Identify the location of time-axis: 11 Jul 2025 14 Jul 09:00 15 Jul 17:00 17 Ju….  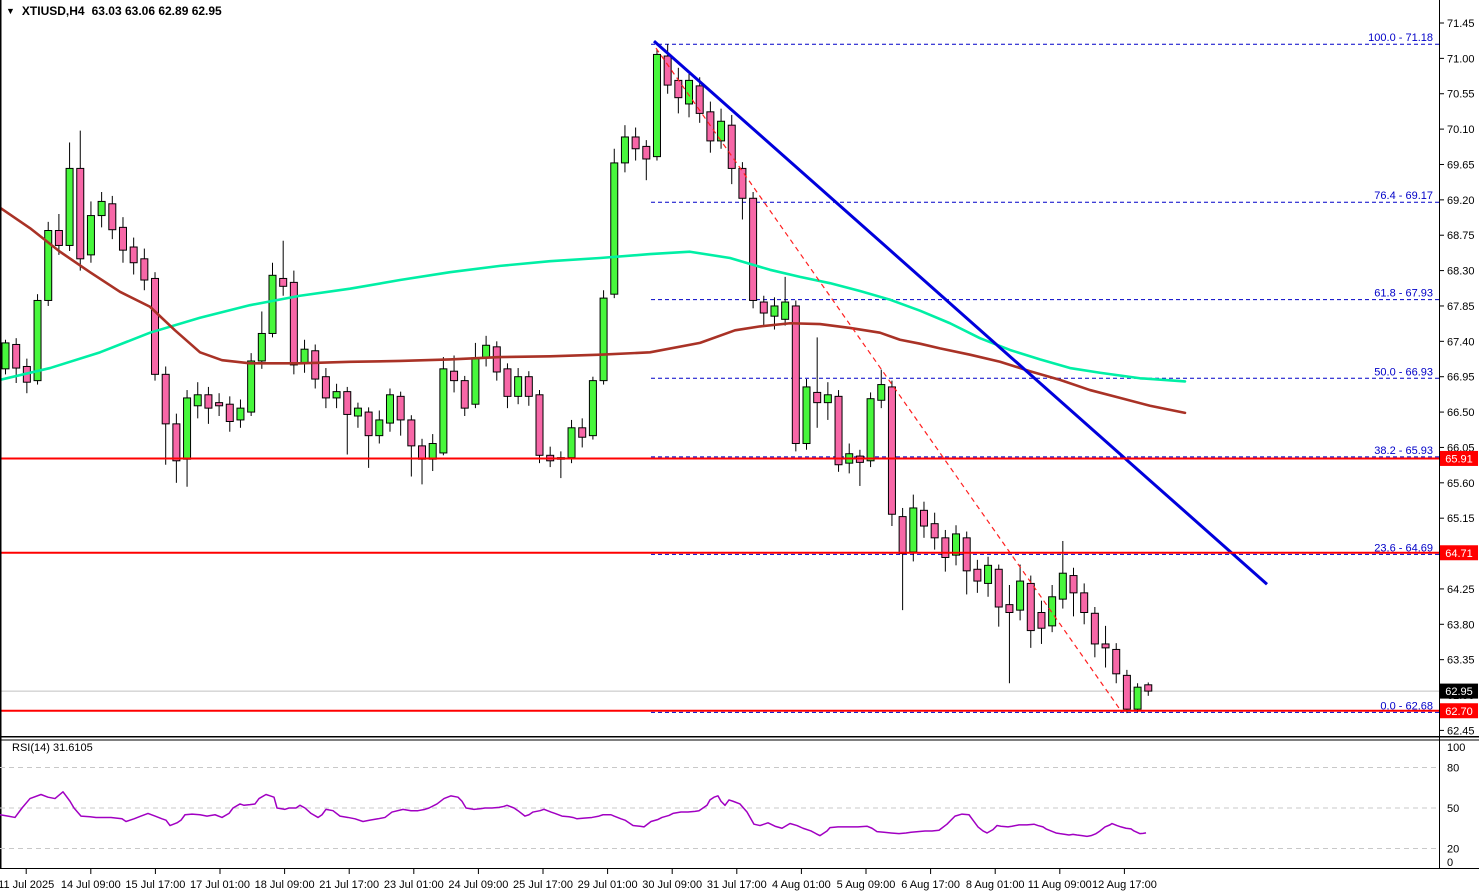
(578, 880).